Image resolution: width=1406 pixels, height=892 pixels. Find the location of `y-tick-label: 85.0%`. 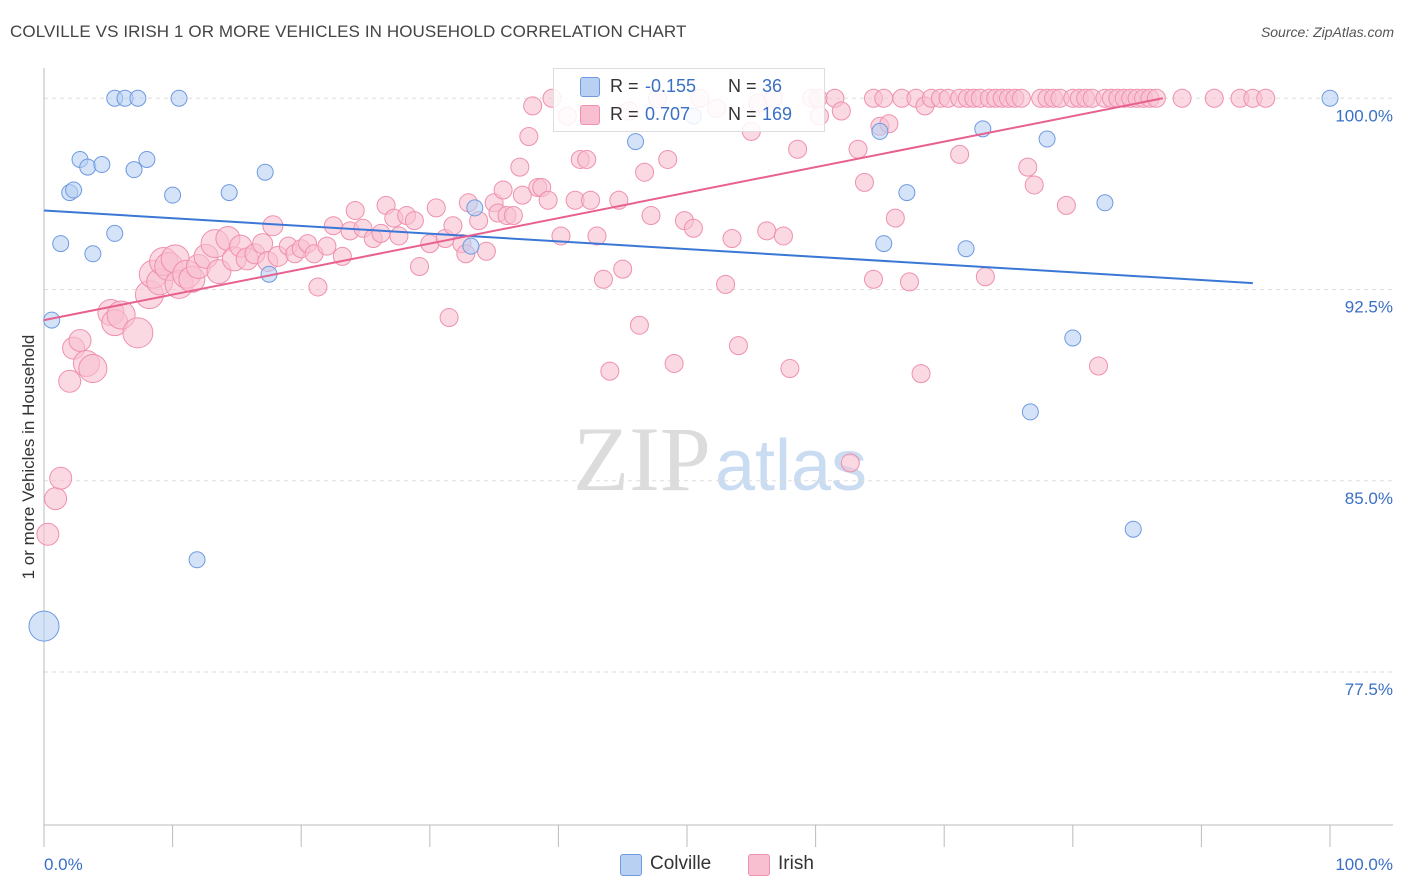

y-tick-label: 85.0% is located at coordinates (1369, 498).